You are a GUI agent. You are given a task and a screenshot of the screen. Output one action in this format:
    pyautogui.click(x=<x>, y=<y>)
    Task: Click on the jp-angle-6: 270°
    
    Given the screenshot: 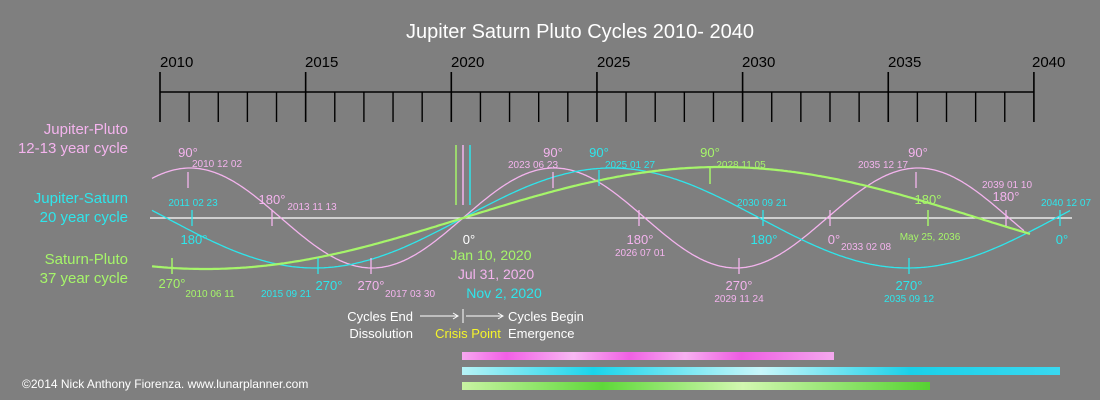 What is the action you would take?
    pyautogui.click(x=739, y=285)
    